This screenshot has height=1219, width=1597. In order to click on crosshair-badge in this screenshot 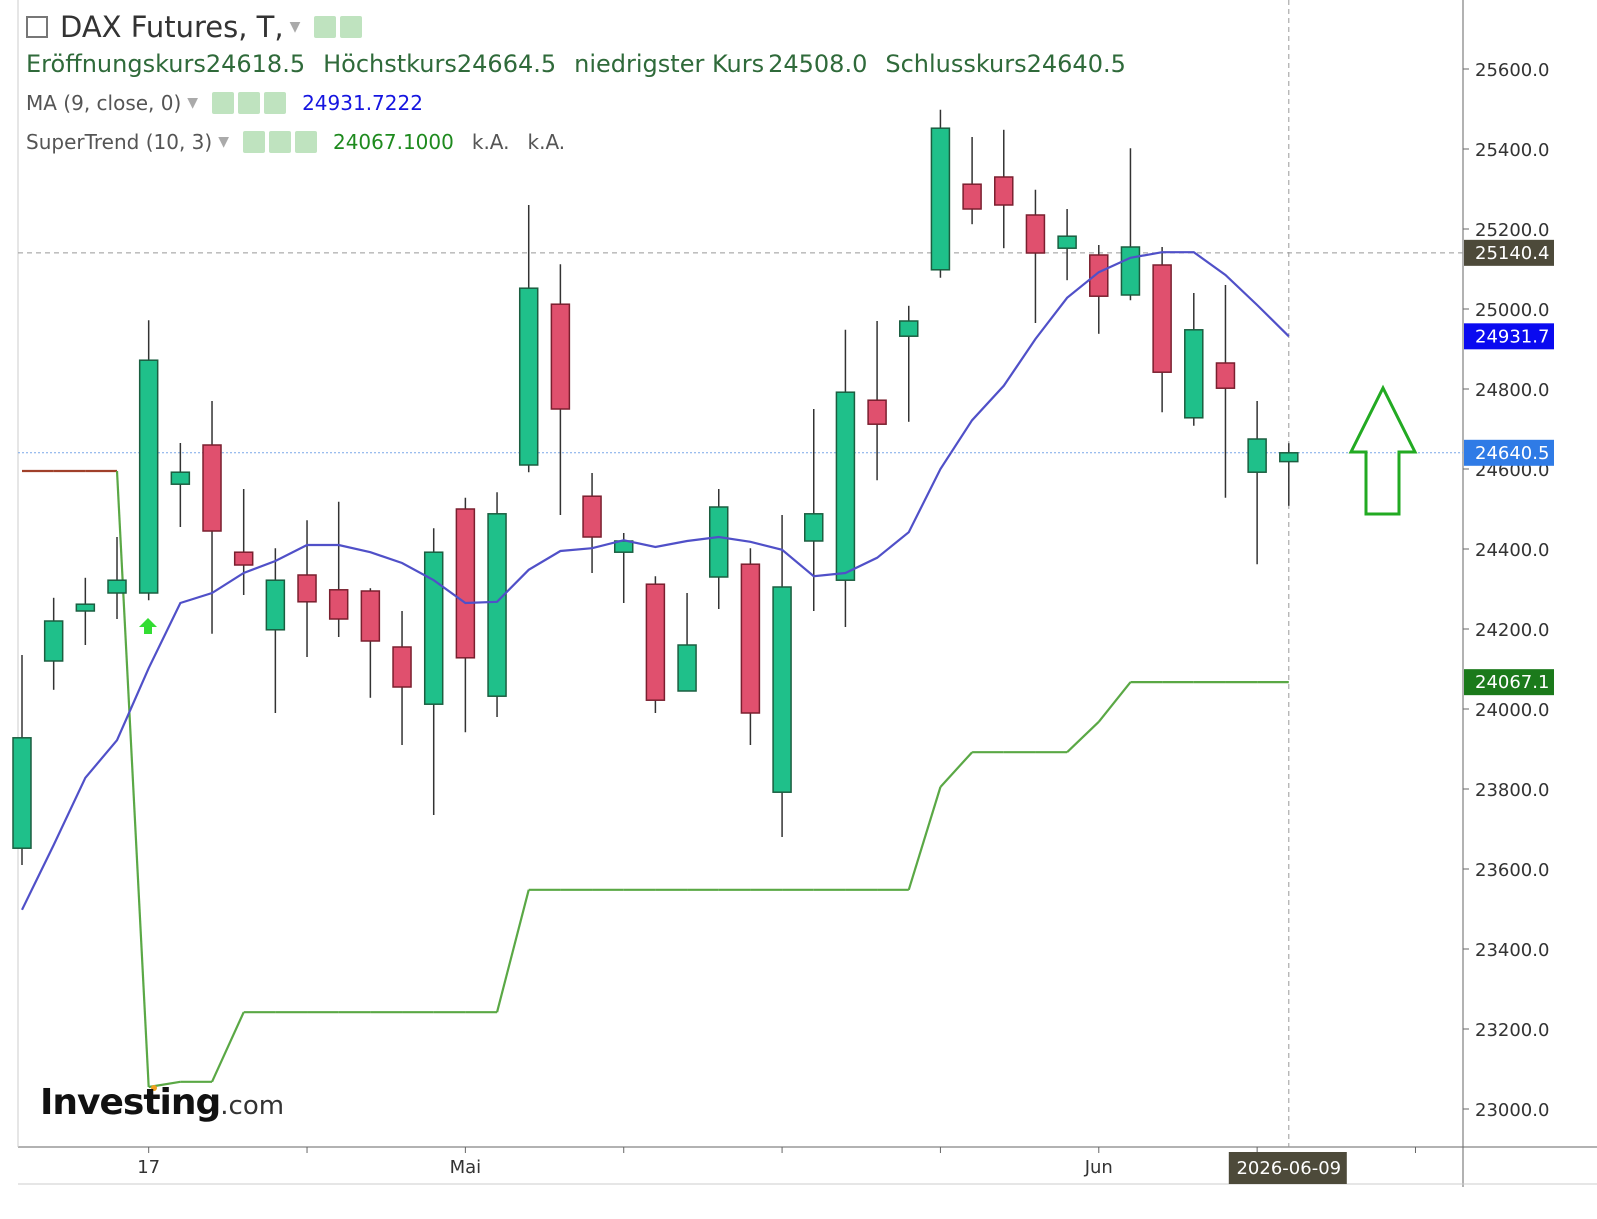, I will do `click(1287, 1168)`.